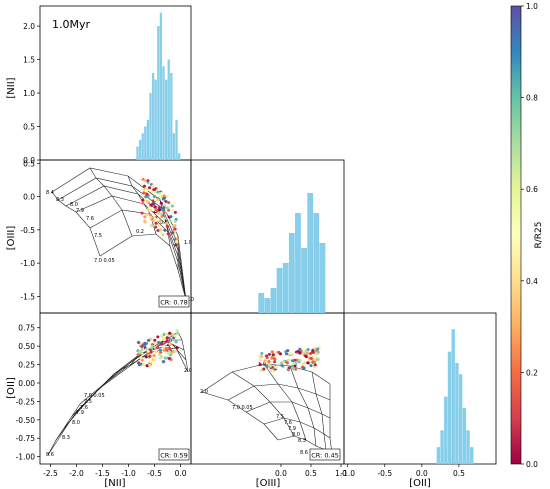  Describe the element at coordinates (532, 98) in the screenshot. I see `colorbar-tick-label: 0.8` at that location.